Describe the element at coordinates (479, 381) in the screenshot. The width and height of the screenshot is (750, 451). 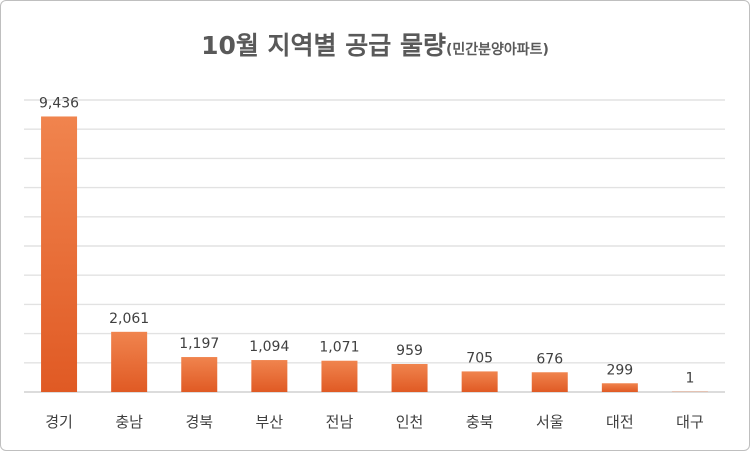
I see `bar-충북` at that location.